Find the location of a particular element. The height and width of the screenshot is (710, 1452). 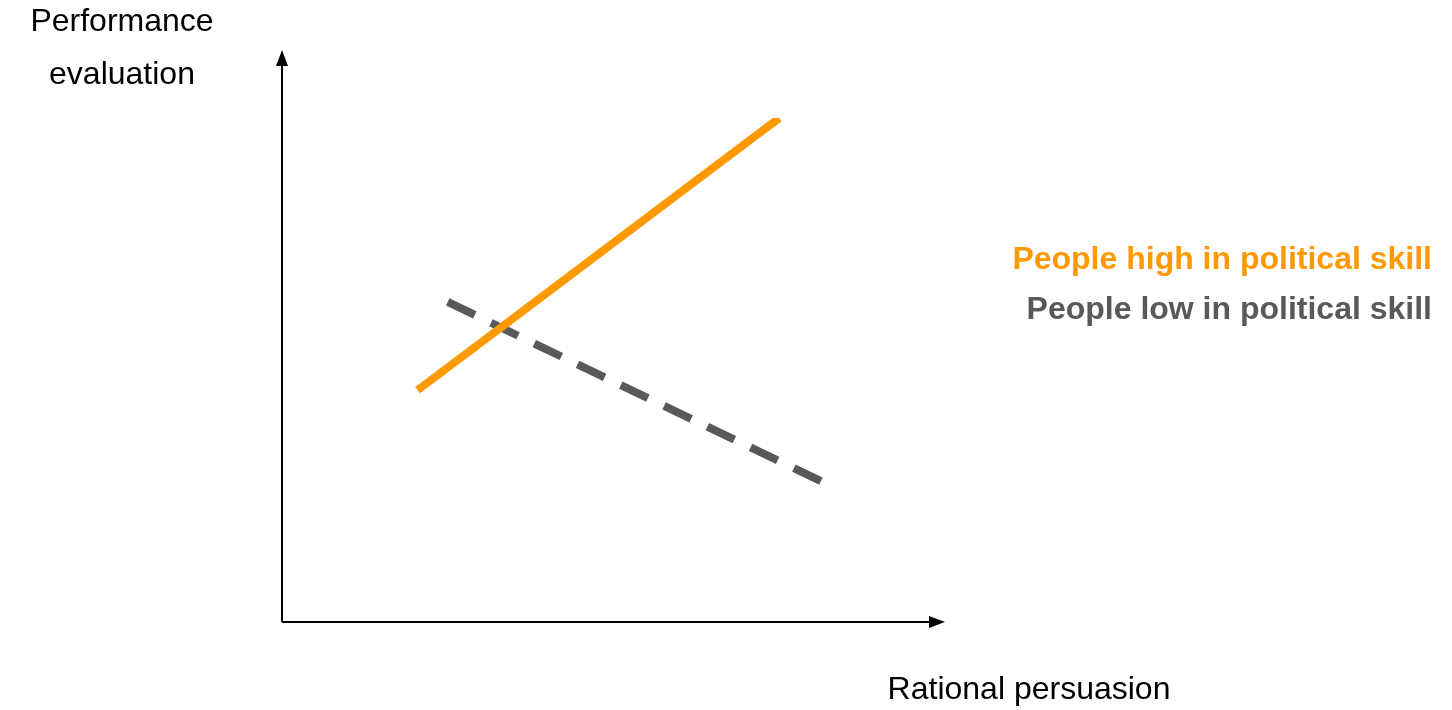

x-axis-title: Rational persuasion is located at coordinates (1029, 687).